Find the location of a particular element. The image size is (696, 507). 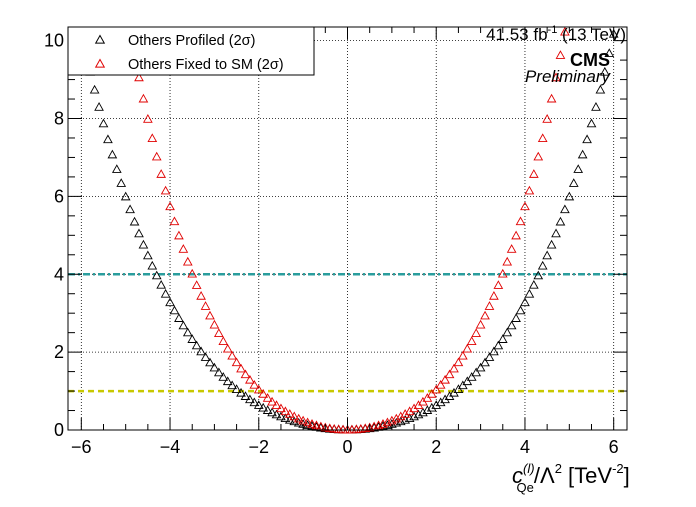

status-label: Preliminary is located at coordinates (568, 76).